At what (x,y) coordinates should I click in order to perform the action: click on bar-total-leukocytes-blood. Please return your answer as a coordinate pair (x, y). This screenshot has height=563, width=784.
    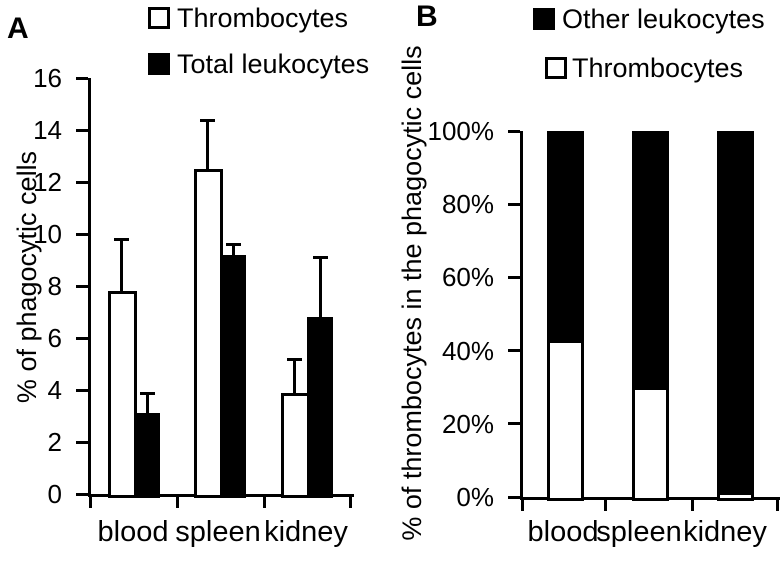
    Looking at the image, I should click on (147, 455).